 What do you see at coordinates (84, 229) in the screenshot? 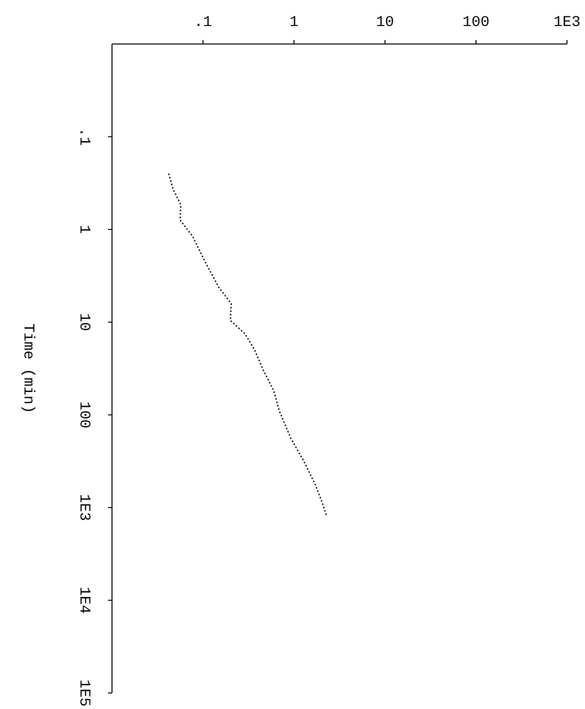
I see `y-tick-label: 1` at bounding box center [84, 229].